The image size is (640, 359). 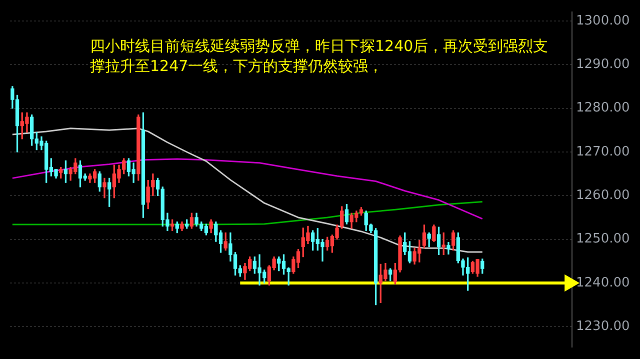 I want to click on y-tick-label: 1280.00, so click(x=603, y=108).